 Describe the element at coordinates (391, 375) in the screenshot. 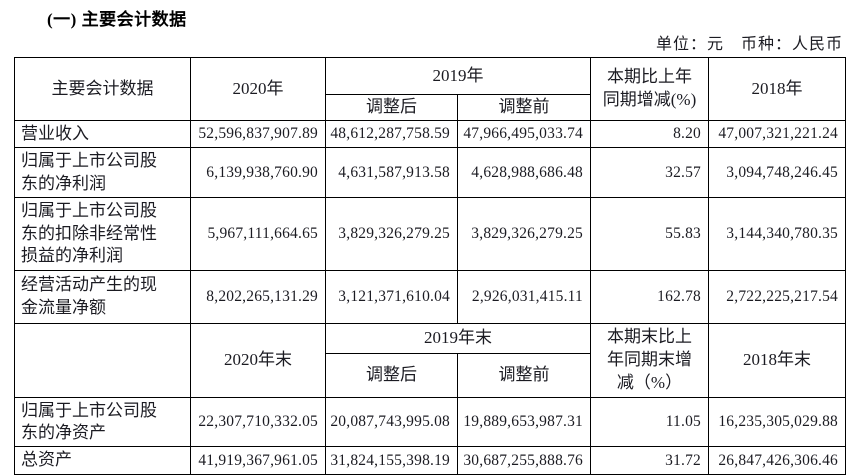

I see `header2-2019-adjusted: 调整后` at that location.